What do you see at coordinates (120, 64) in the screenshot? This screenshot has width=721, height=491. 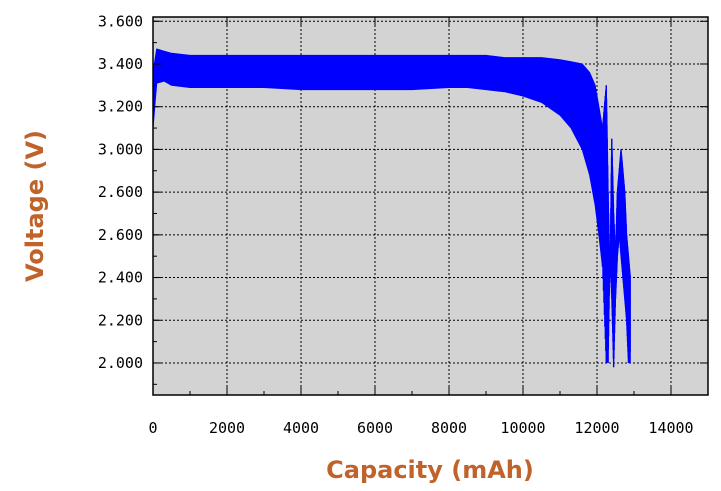 I see `y-tick-label: 3.400` at bounding box center [120, 64].